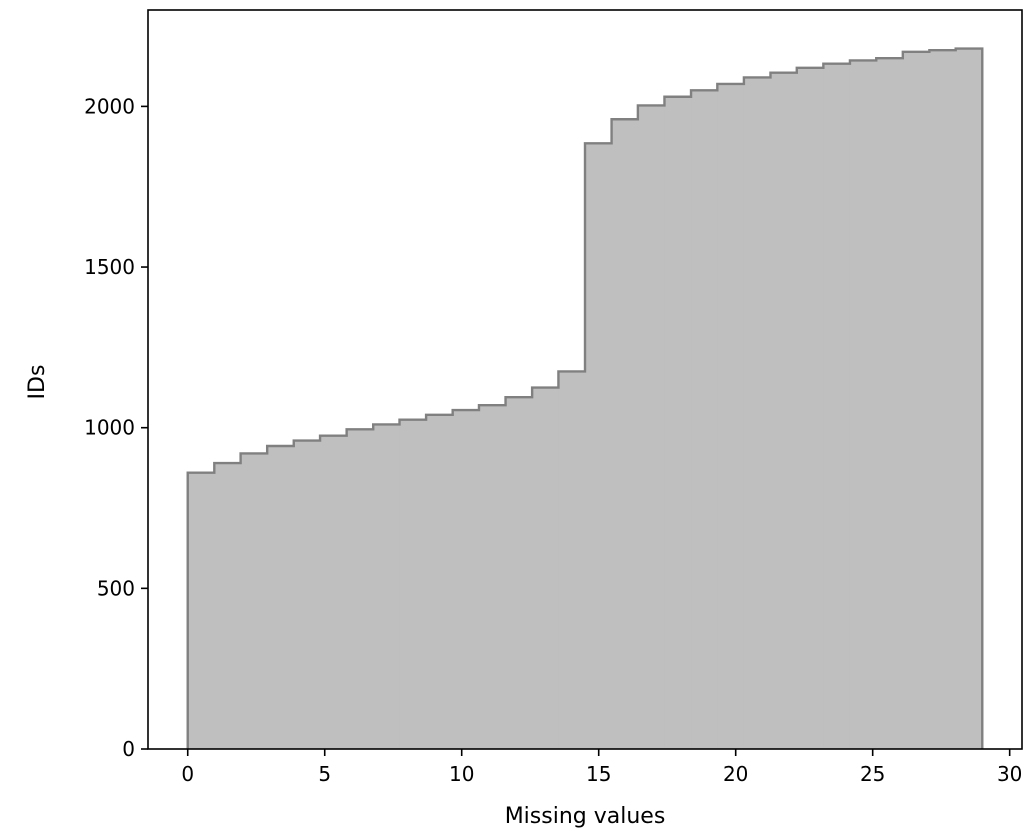 This screenshot has height=837, width=1031. What do you see at coordinates (109, 267) in the screenshot?
I see `y-tick-label: 1500` at bounding box center [109, 267].